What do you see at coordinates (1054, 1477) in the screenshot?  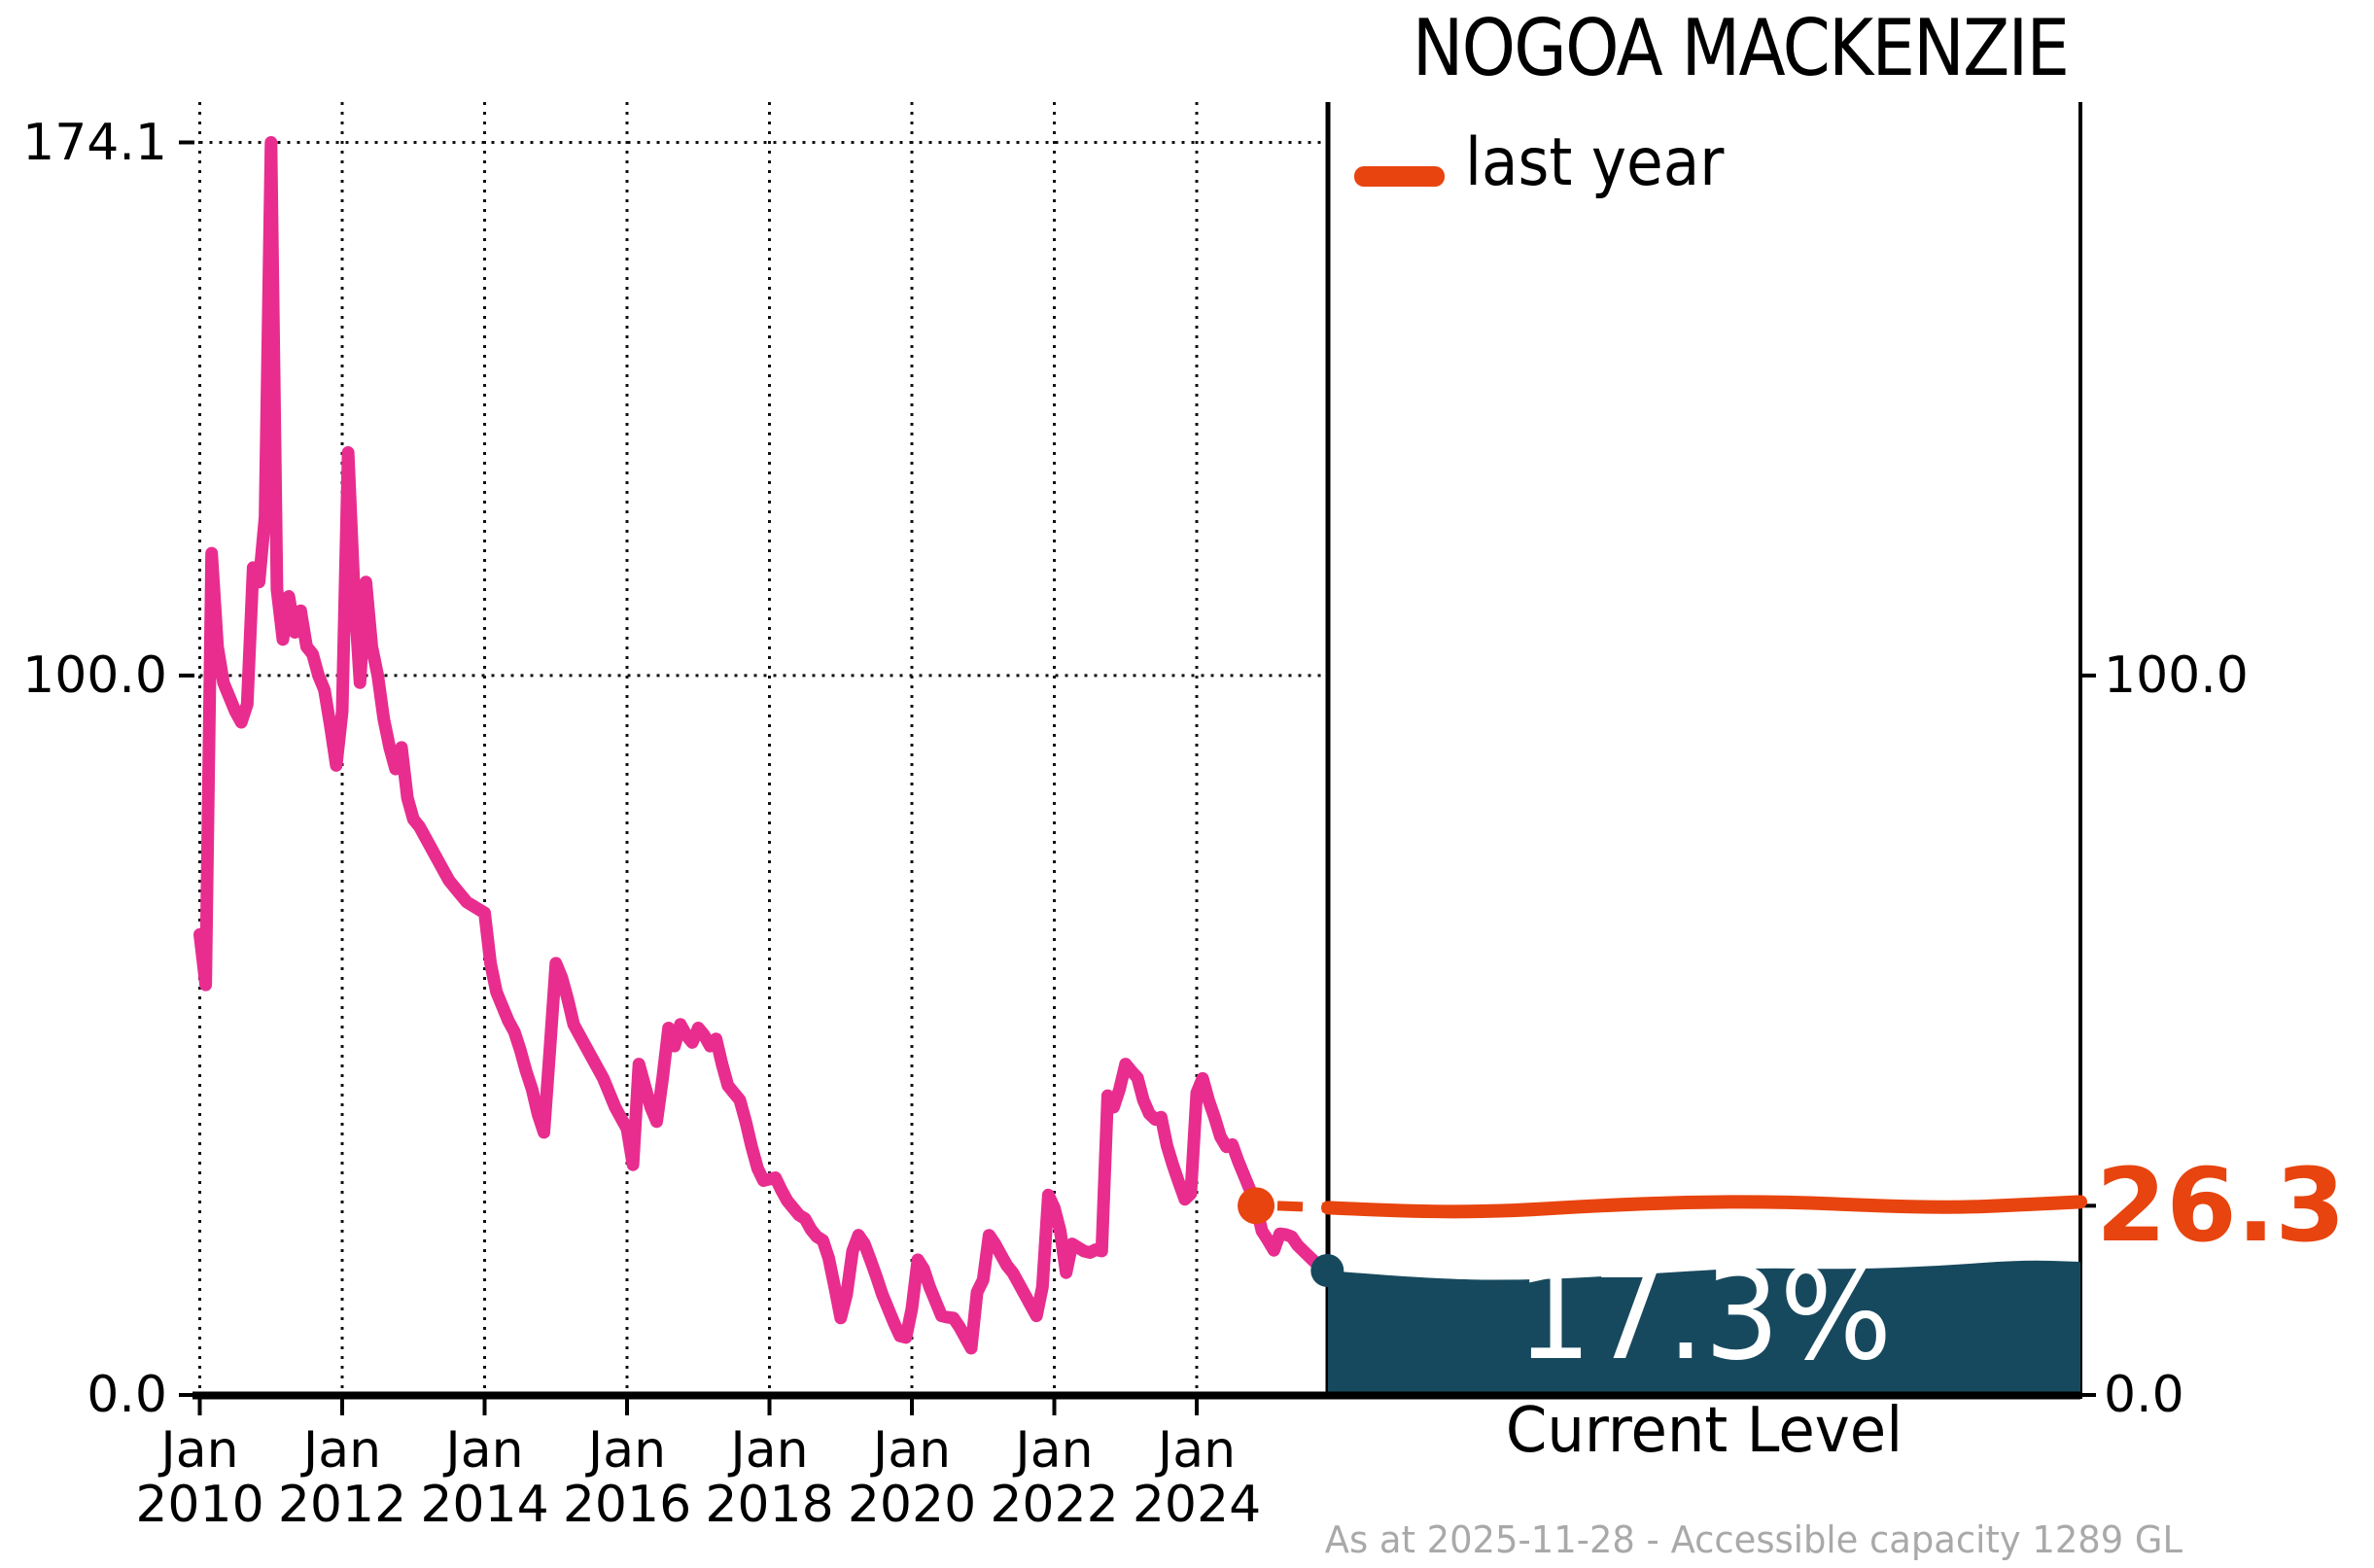 I see `x-tick-label: Jan 2022` at bounding box center [1054, 1477].